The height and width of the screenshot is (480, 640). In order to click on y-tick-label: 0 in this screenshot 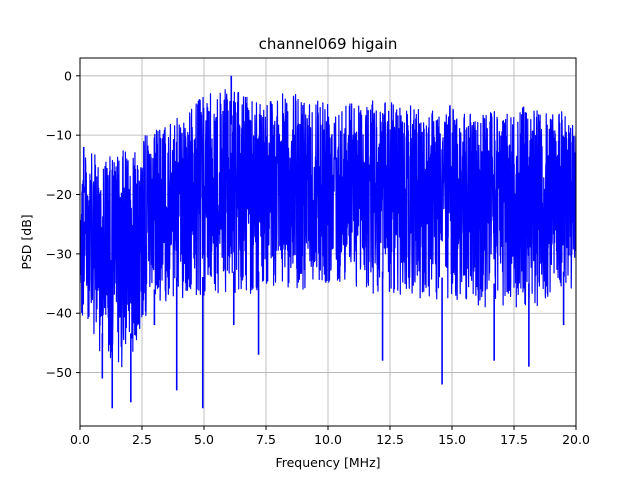, I will do `click(68, 75)`.